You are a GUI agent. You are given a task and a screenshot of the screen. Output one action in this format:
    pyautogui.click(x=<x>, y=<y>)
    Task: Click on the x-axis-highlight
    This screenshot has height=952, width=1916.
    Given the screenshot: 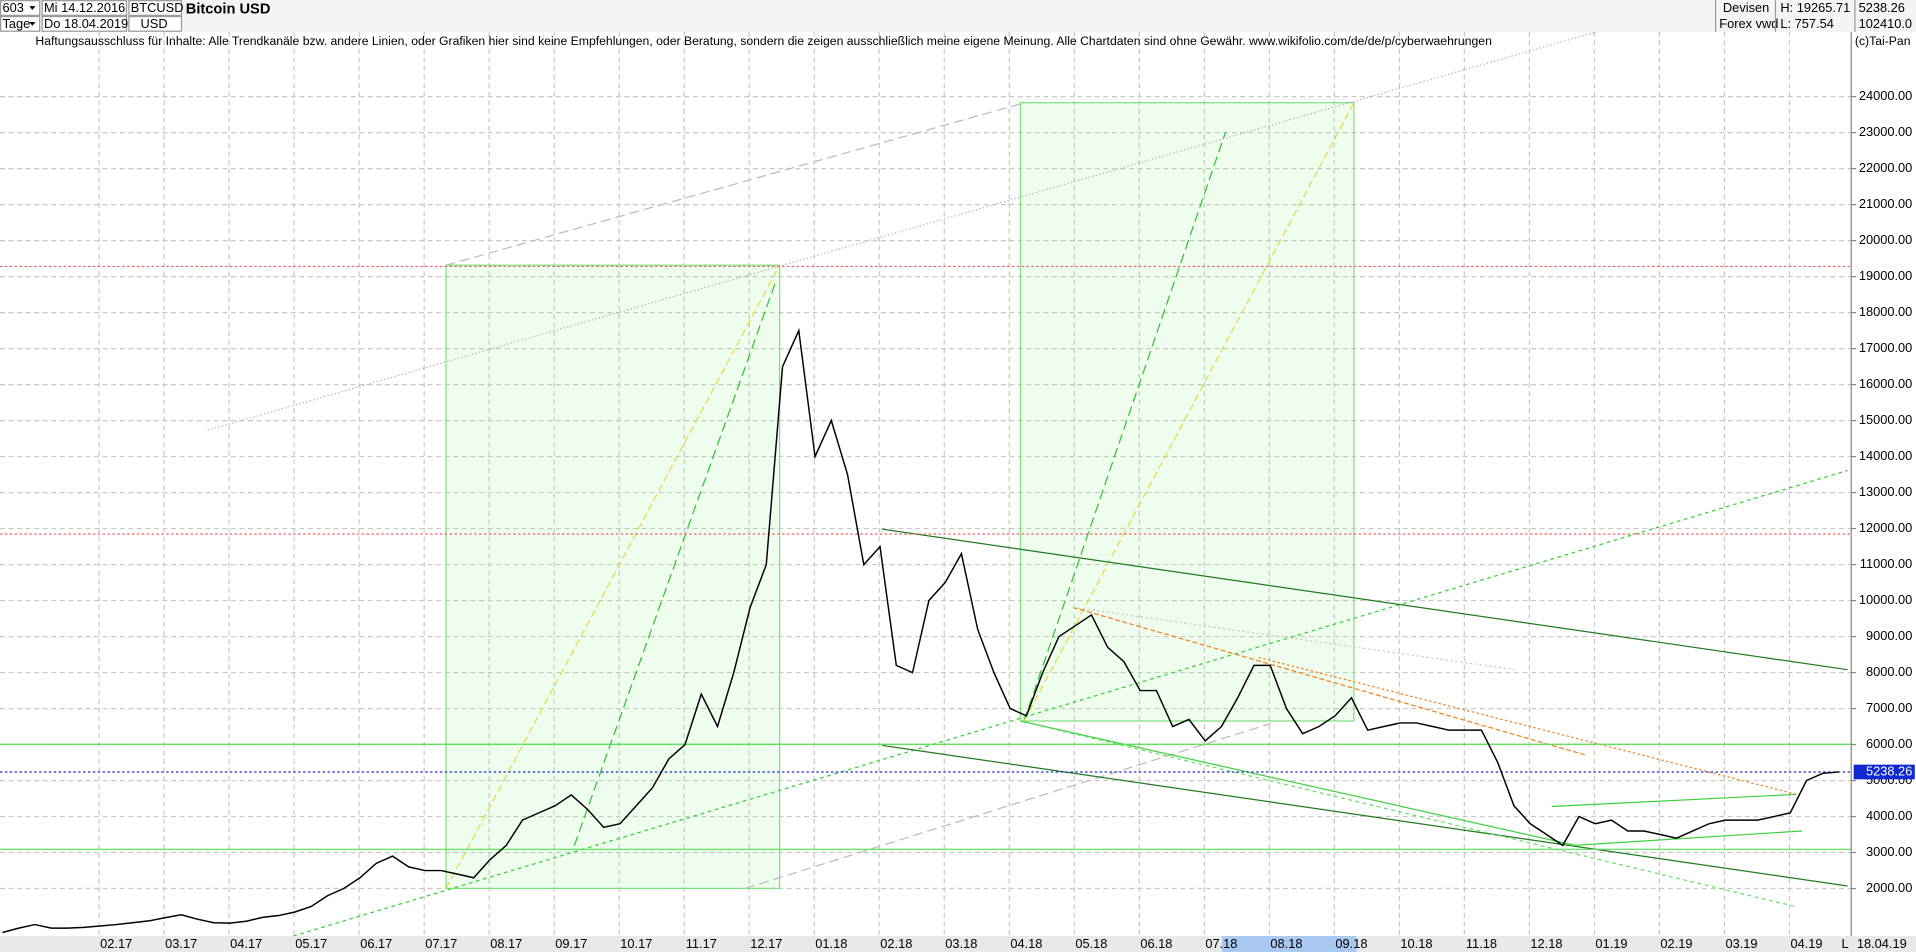 What is the action you would take?
    pyautogui.click(x=1289, y=944)
    